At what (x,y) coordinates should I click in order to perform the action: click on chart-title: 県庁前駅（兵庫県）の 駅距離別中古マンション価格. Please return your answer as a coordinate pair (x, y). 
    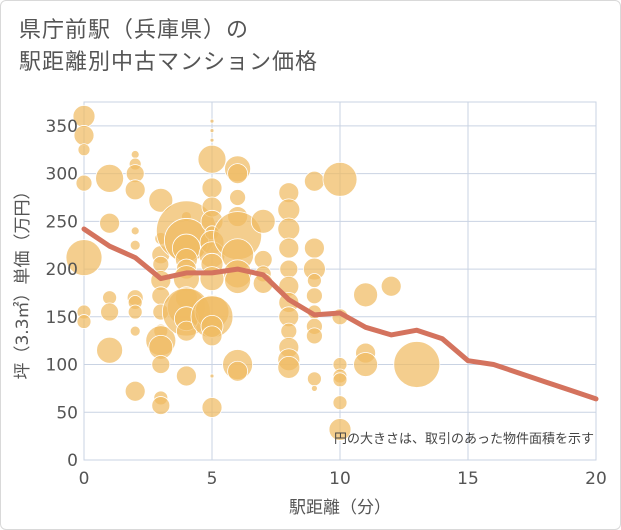
    Looking at the image, I should click on (168, 47).